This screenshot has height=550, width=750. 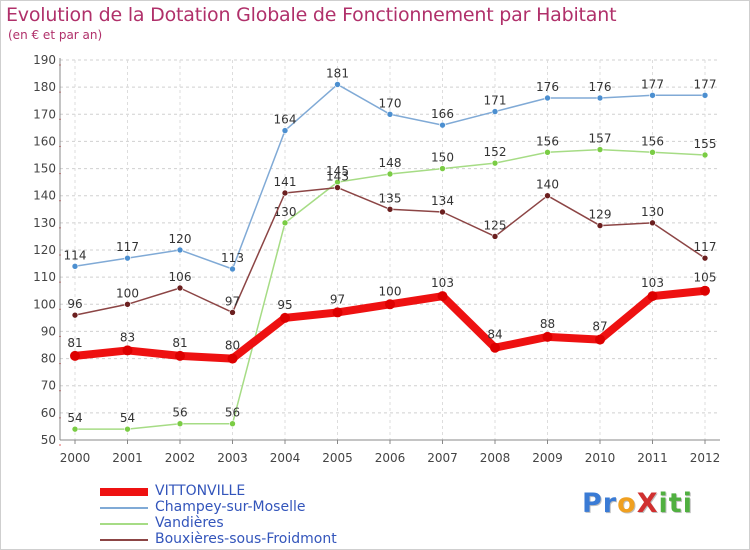 I want to click on y-tick-label: 110, so click(x=44, y=277).